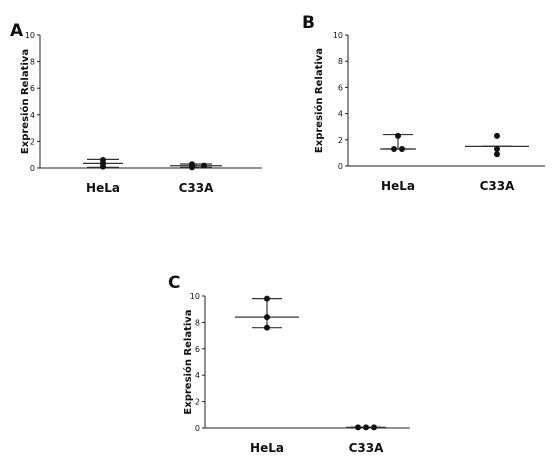 The height and width of the screenshot is (461, 552). I want to click on panel-letter: C, so click(174, 283).